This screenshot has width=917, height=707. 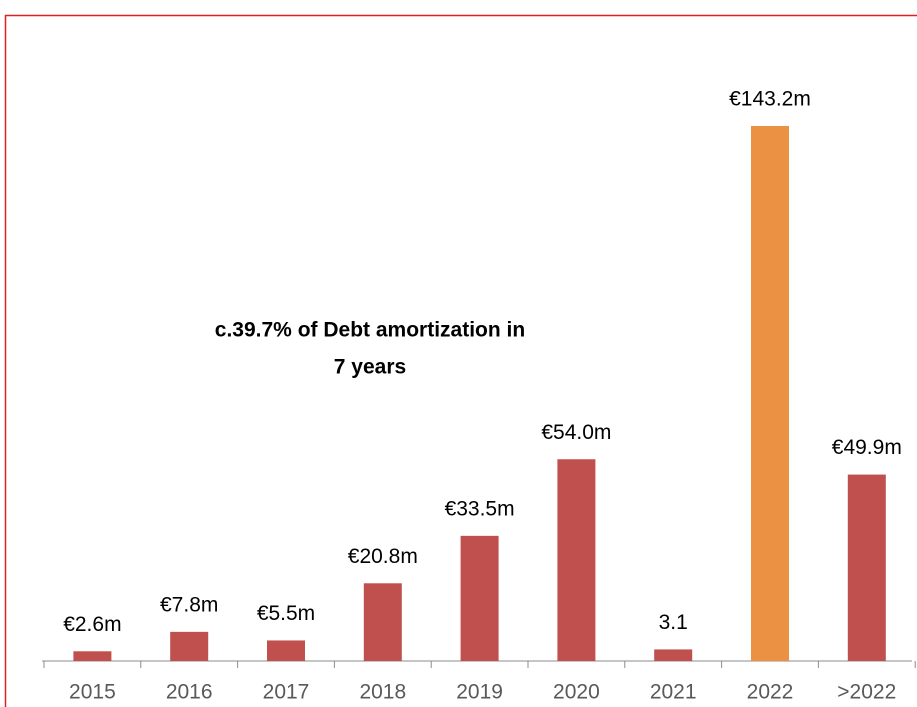 What do you see at coordinates (480, 508) in the screenshot?
I see `data-label: €33.5m` at bounding box center [480, 508].